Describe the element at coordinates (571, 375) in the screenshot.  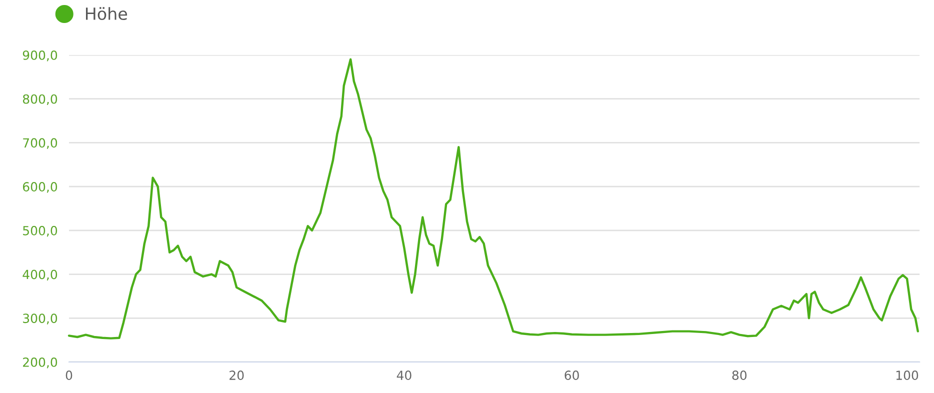
I see `x-tick-label: 60` at that location.